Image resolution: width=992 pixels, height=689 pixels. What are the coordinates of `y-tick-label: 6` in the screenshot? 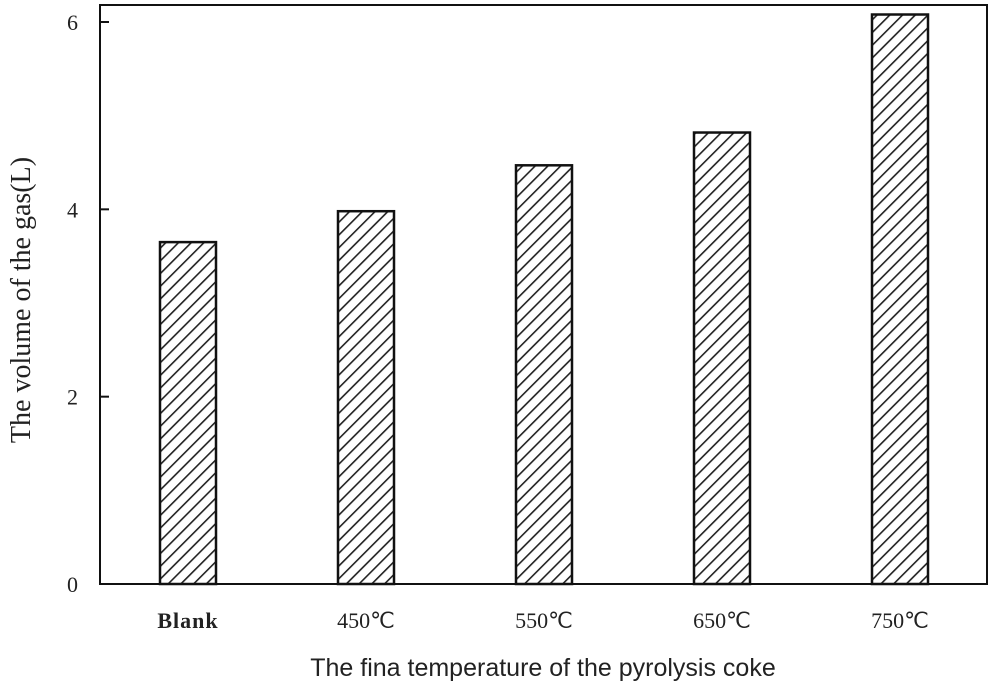 It's located at (72, 22).